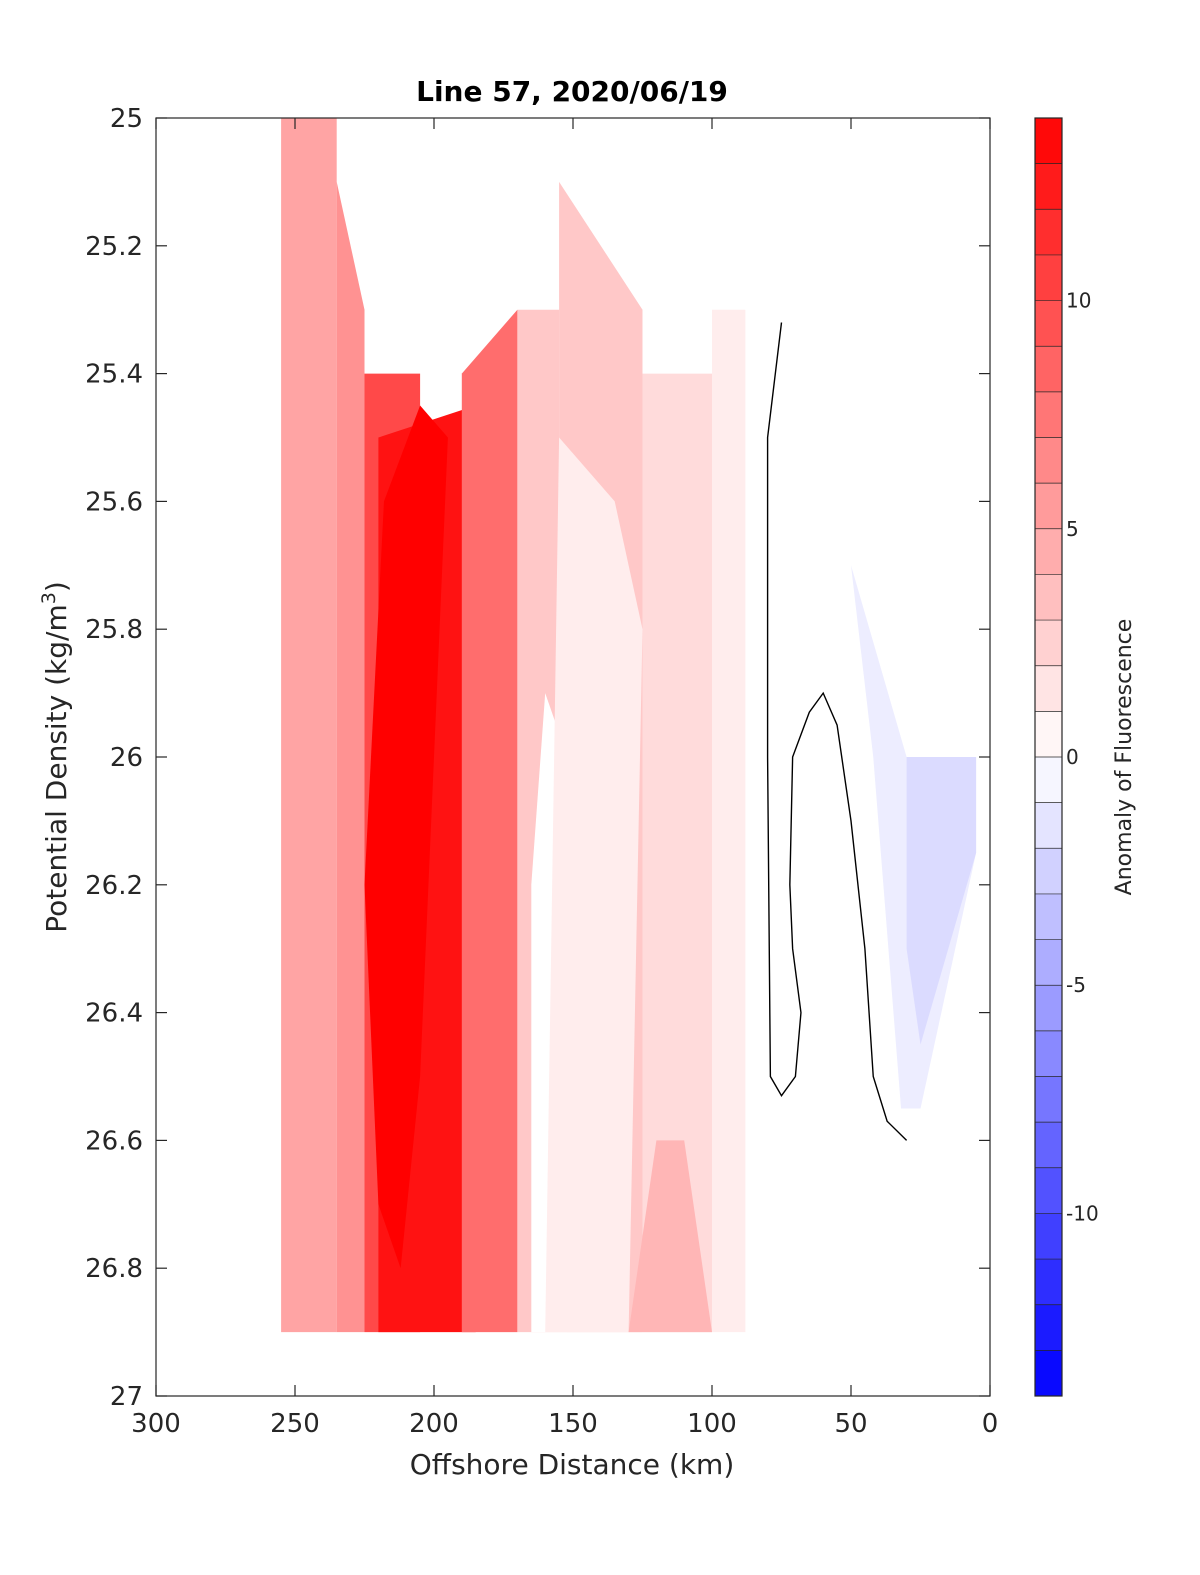 The height and width of the screenshot is (1575, 1200). Describe the element at coordinates (990, 1424) in the screenshot. I see `x-tick-label: 0` at that location.